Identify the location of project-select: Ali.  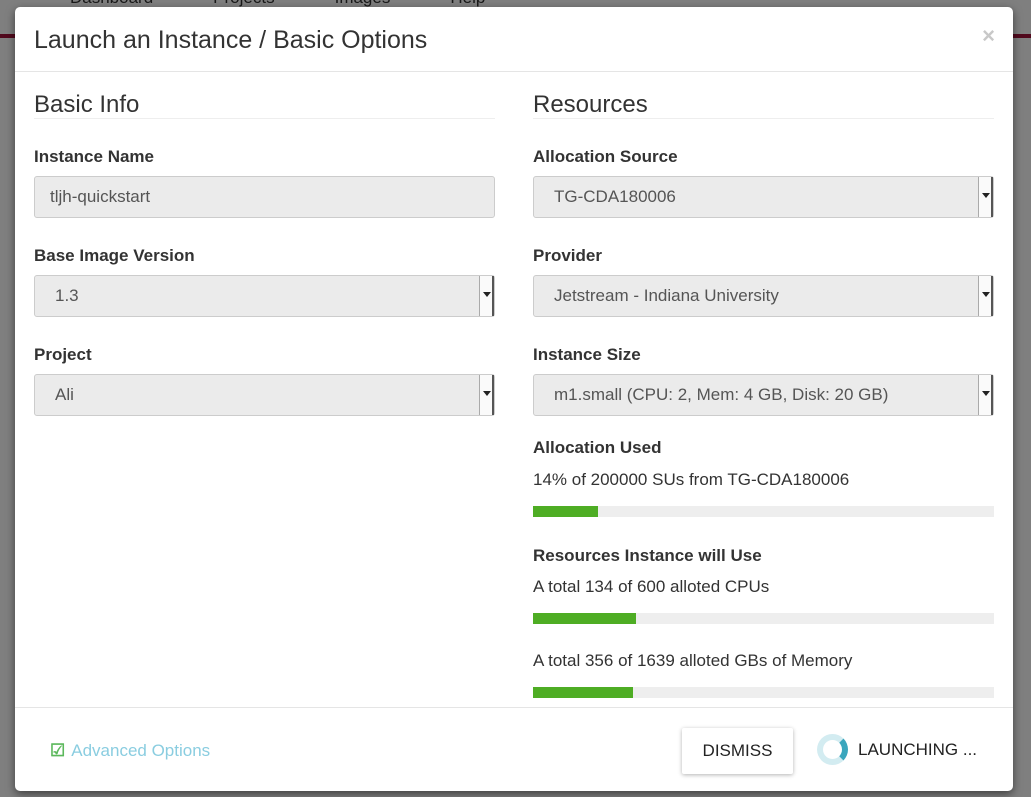
(264, 395).